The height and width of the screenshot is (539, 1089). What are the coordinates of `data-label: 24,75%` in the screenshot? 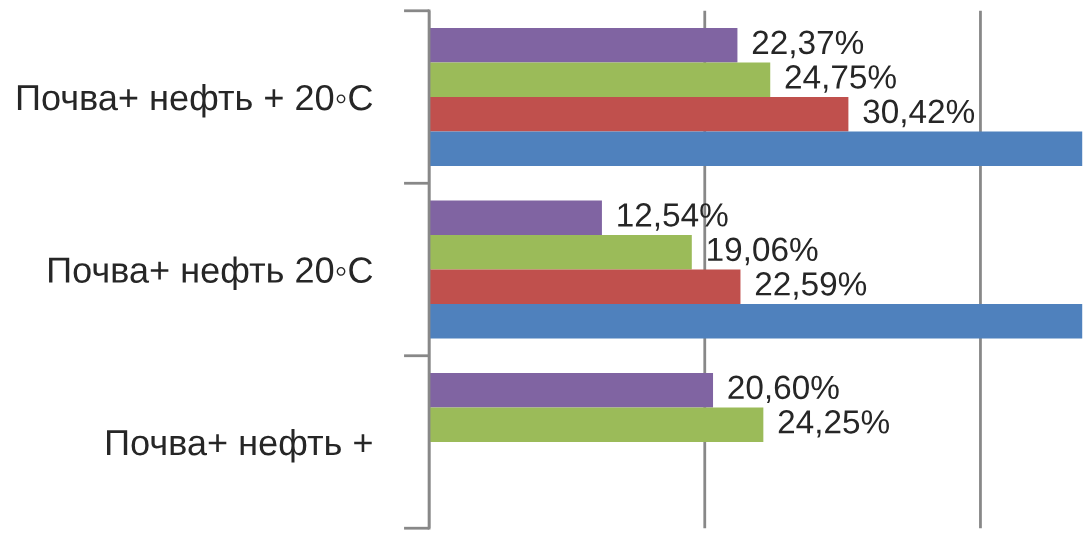 It's located at (840, 79).